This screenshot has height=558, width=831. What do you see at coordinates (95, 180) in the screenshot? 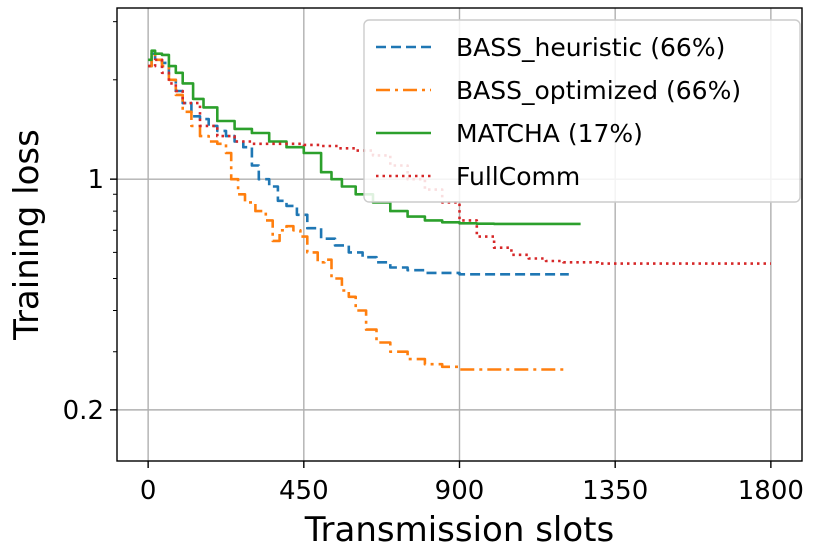
I see `y-tick-label: 1` at bounding box center [95, 180].